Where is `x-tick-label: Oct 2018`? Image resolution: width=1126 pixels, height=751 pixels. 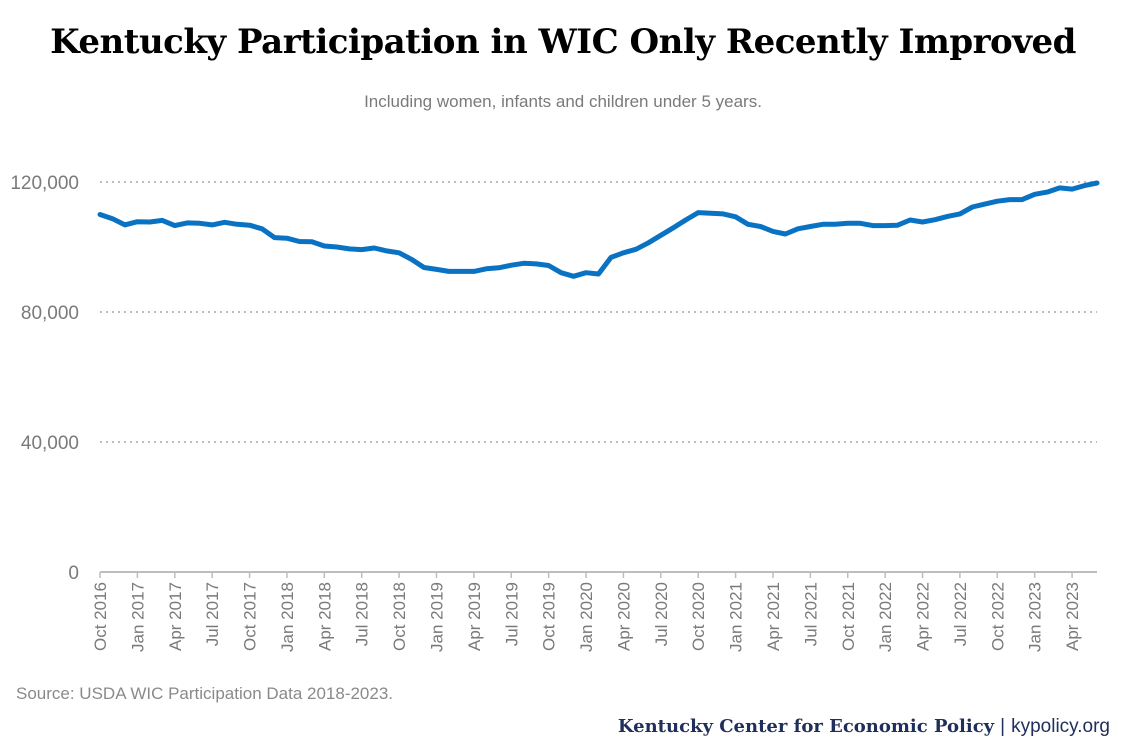 x-tick-label: Oct 2018 is located at coordinates (399, 616).